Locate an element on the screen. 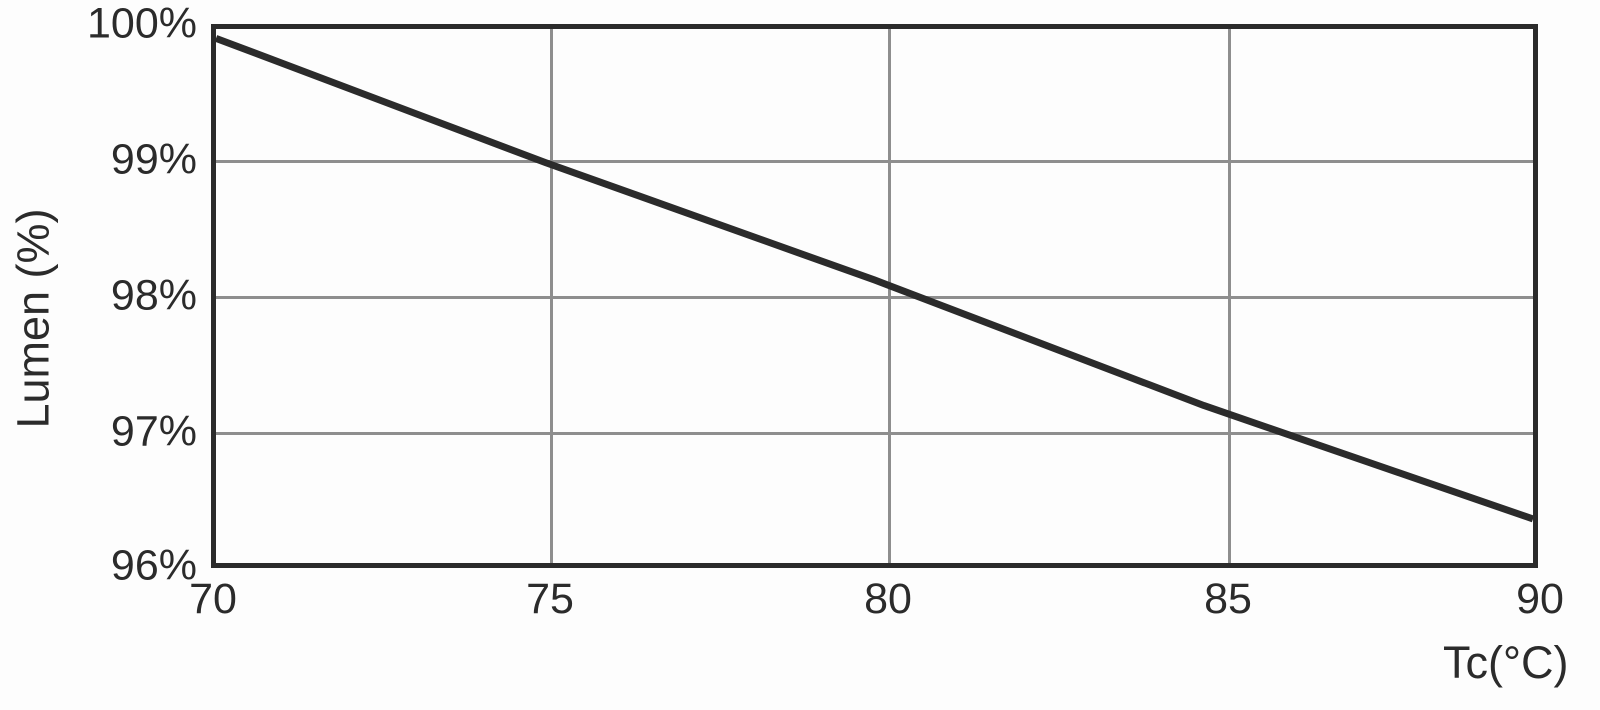 Image resolution: width=1600 pixels, height=710 pixels. y-tick-label-96: 96% is located at coordinates (153, 565).